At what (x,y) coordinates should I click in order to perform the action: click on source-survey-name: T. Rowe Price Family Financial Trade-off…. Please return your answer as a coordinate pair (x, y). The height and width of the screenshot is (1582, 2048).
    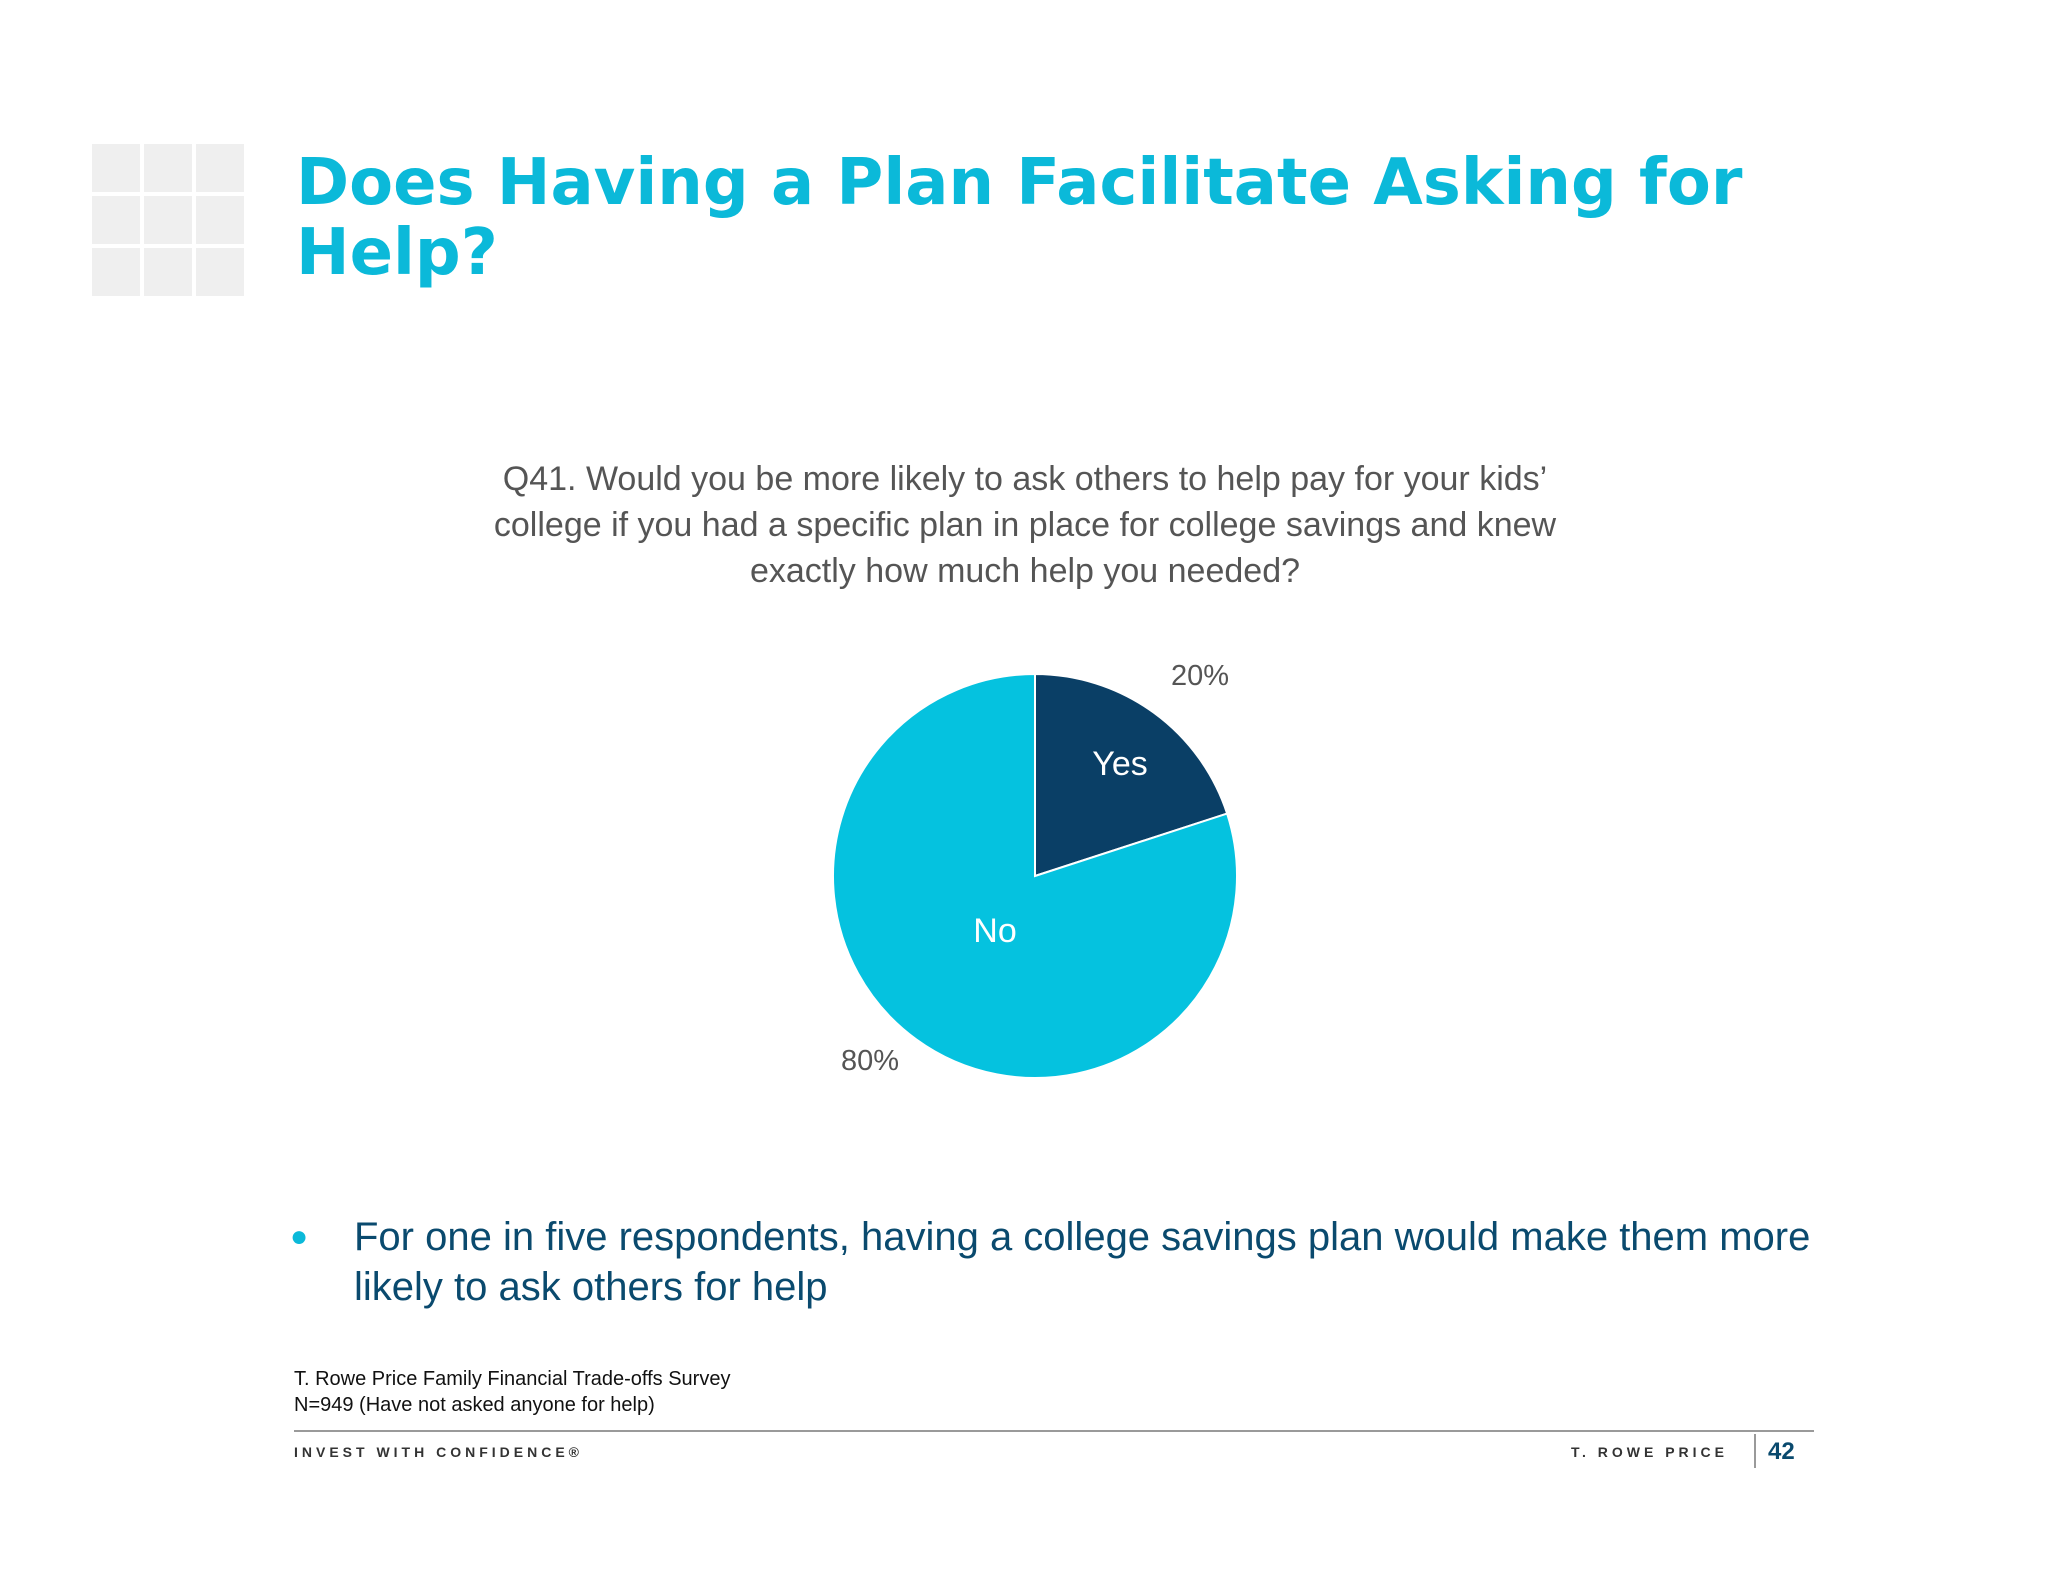
    Looking at the image, I should click on (512, 1379).